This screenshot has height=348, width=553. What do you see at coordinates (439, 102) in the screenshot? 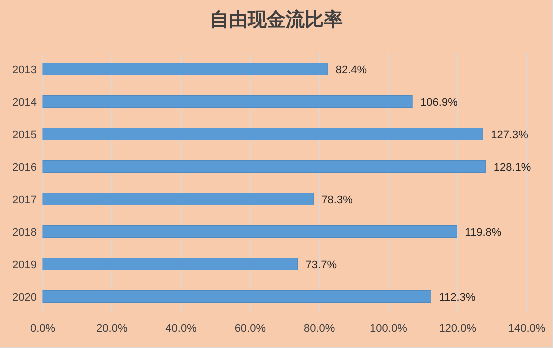
I see `data-label: 106.9%` at bounding box center [439, 102].